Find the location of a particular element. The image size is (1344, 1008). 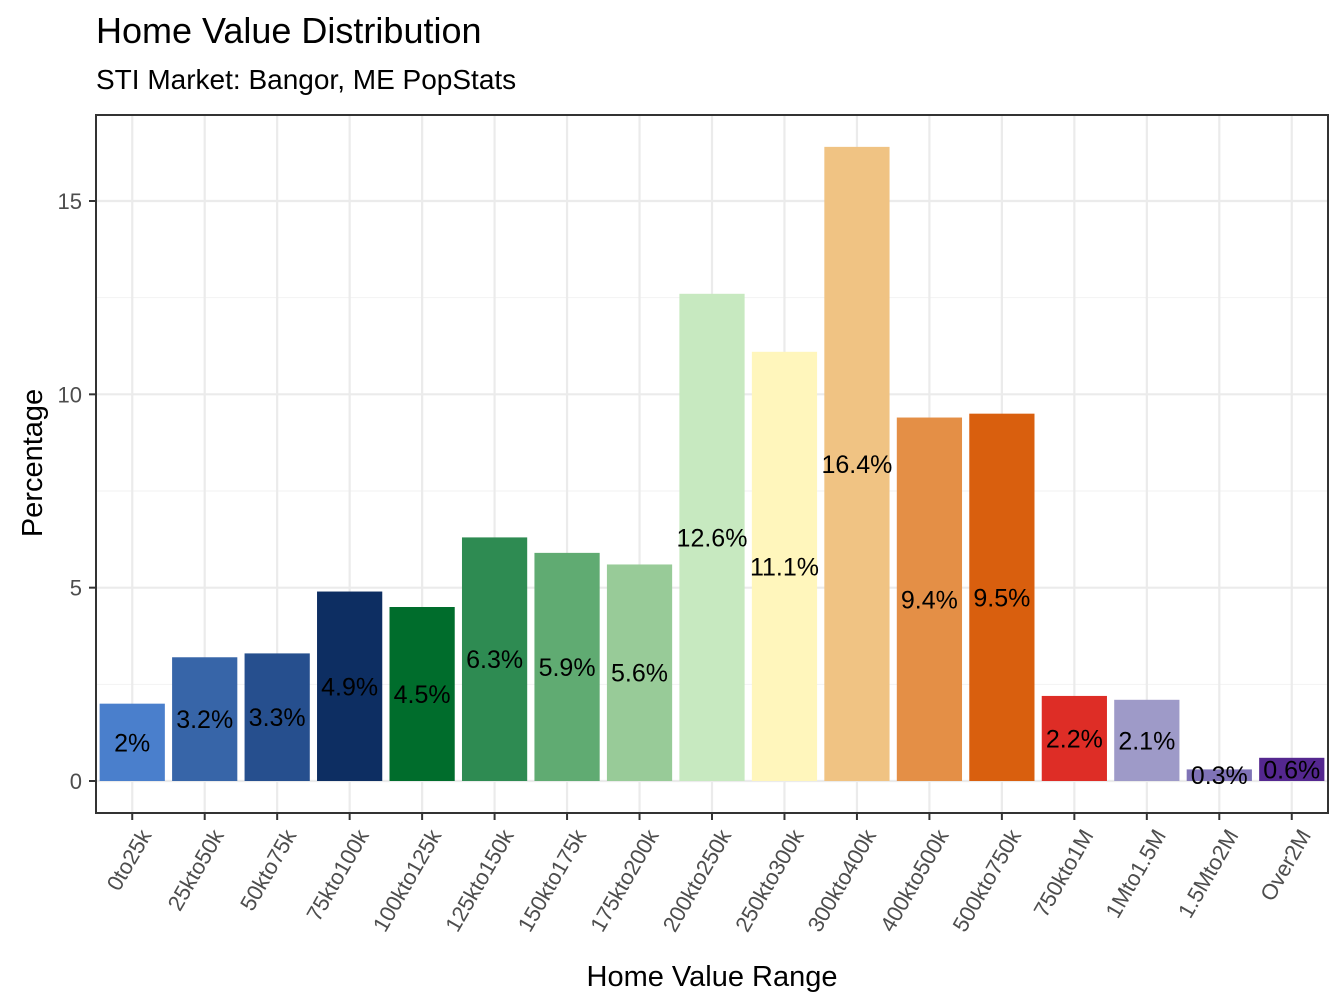

bar-100kto125k is located at coordinates (422, 694).